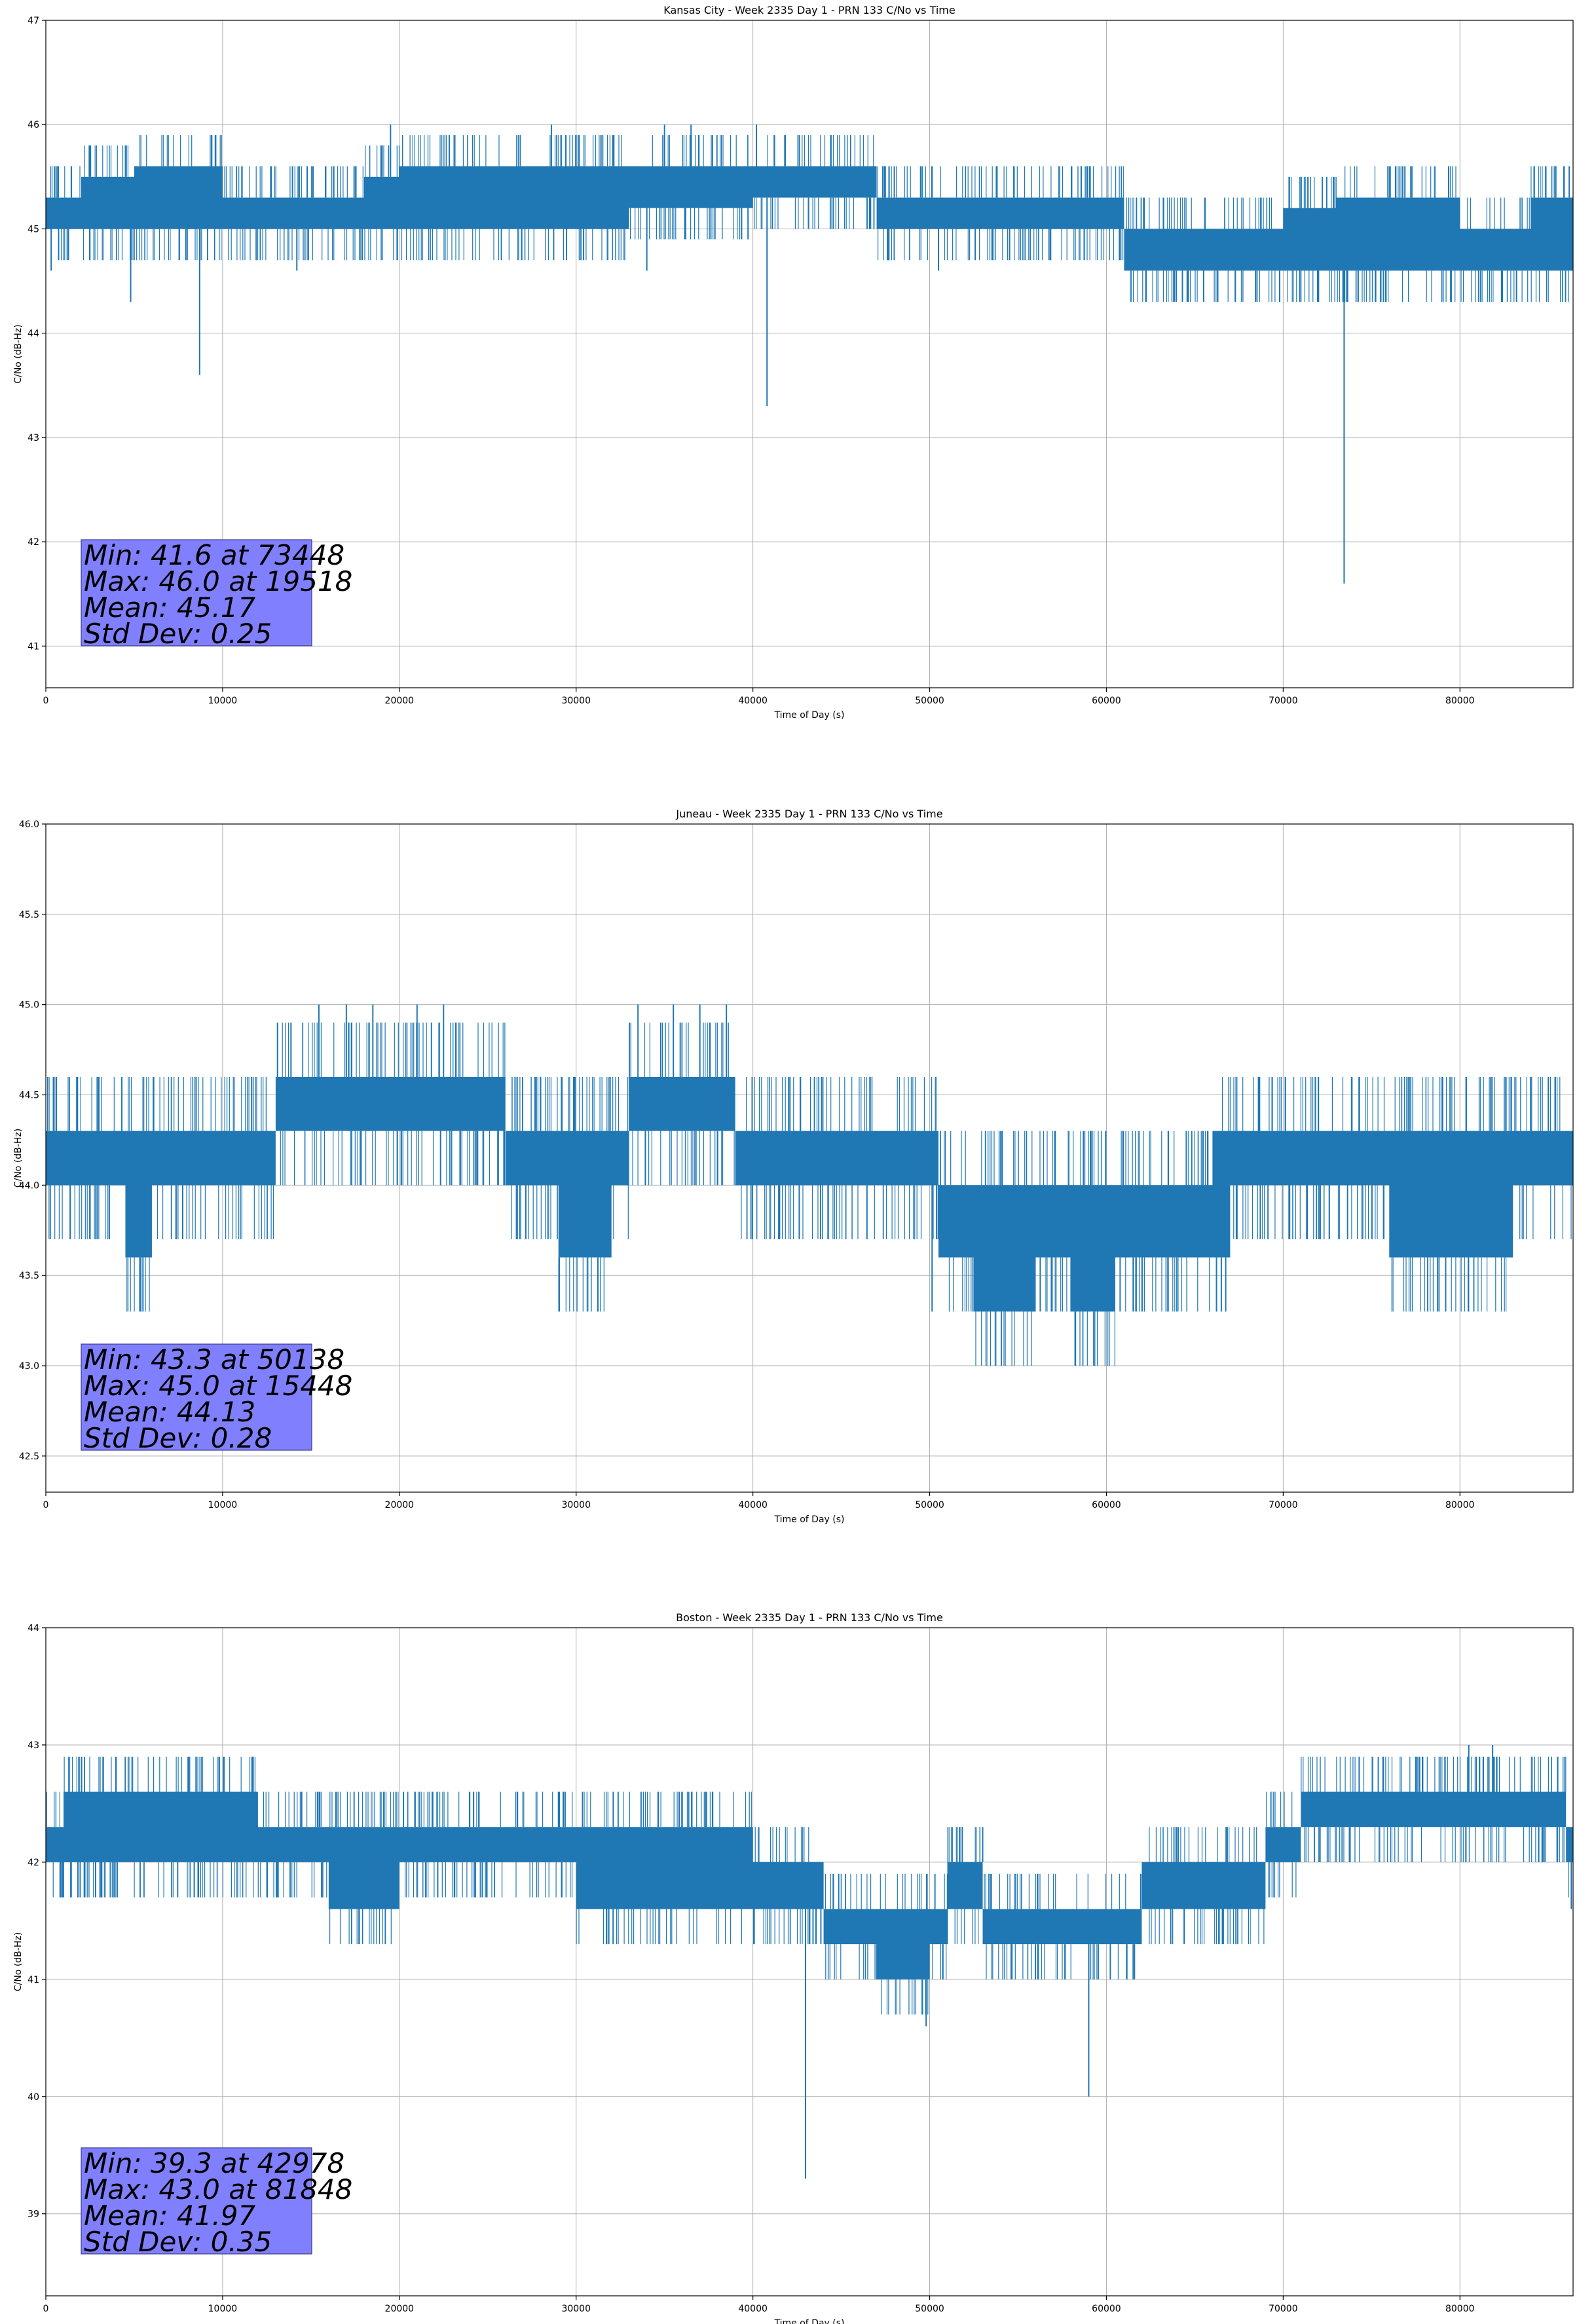 The image size is (1577, 2324). I want to click on stats-line: Std Dev: 0.28, so click(178, 1438).